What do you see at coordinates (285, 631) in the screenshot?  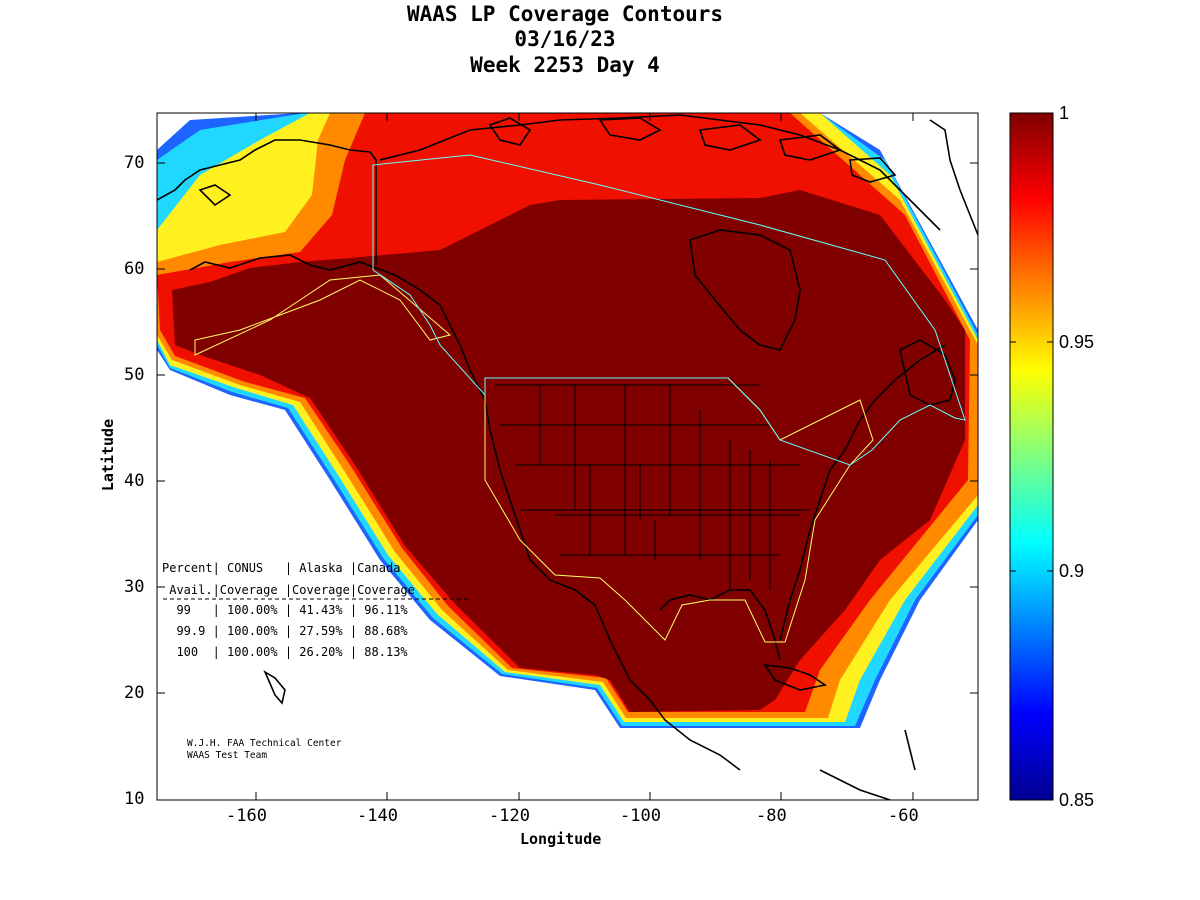 I see `coverage-table-row: 99.9 | 100.00% | 27.59% | 88.68%` at bounding box center [285, 631].